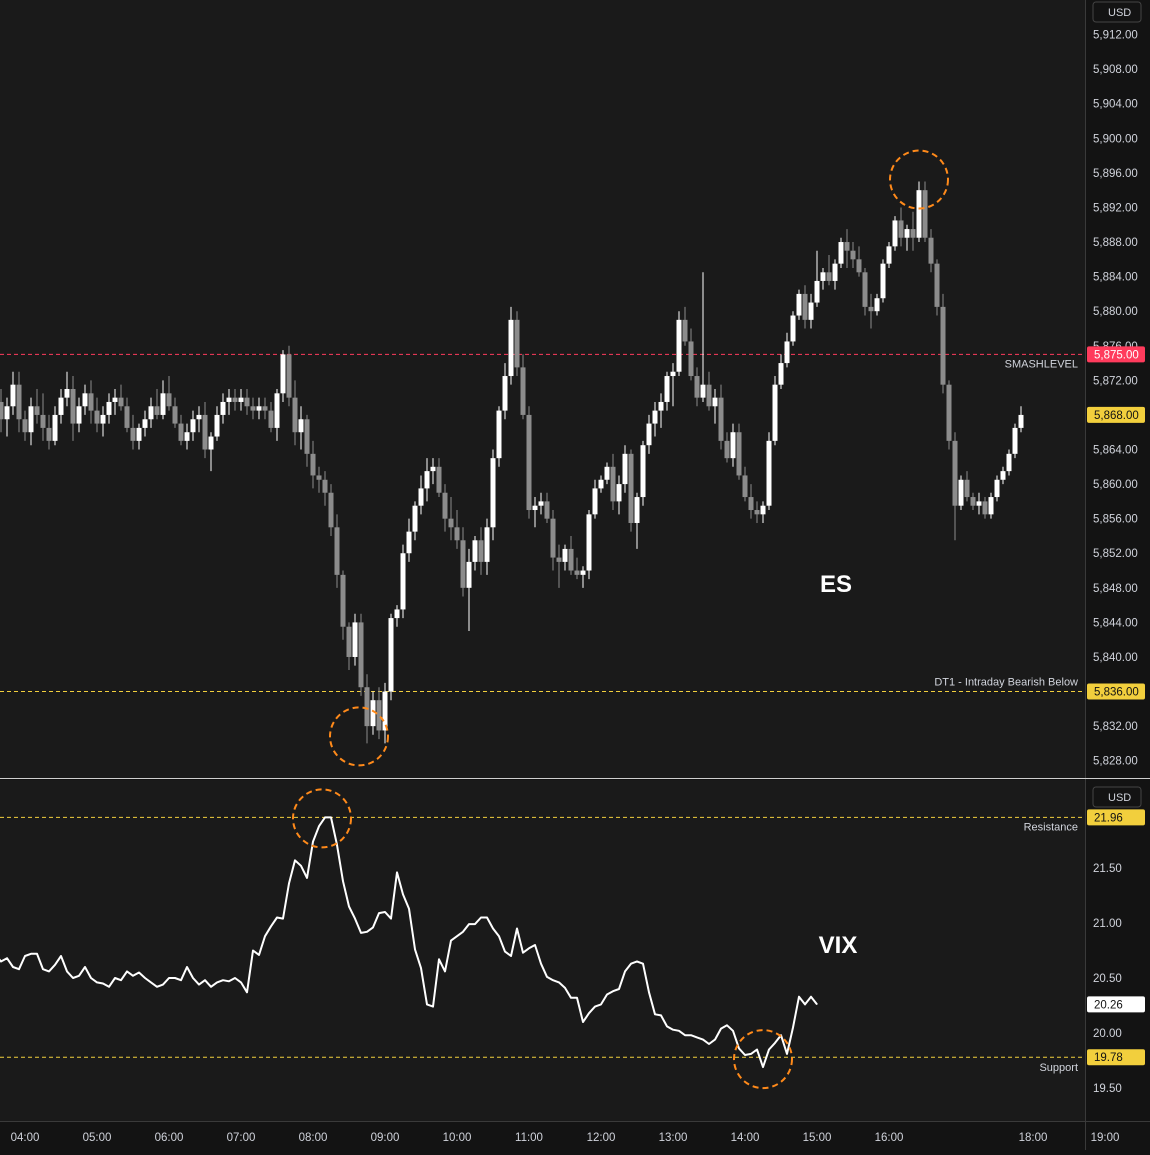 The width and height of the screenshot is (1150, 1155). I want to click on es-y-tick: 5,912.00, so click(1115, 36).